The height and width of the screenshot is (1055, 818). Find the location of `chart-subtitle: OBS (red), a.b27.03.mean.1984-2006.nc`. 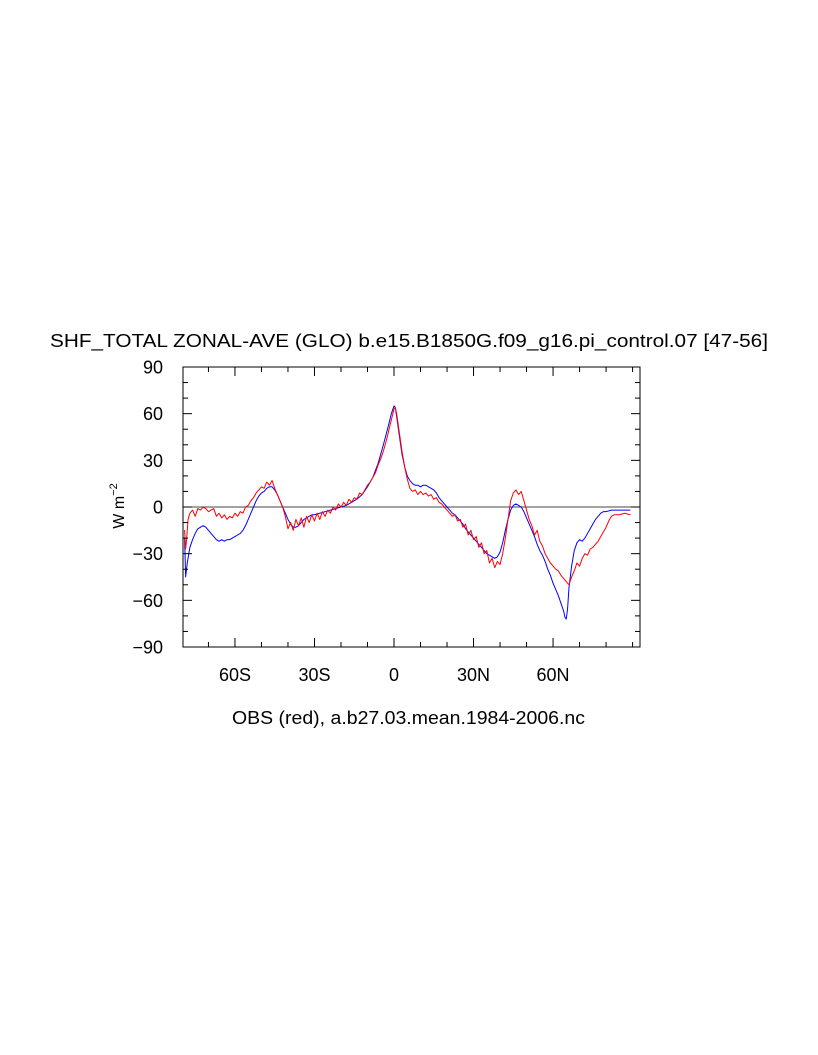

chart-subtitle: OBS (red), a.b27.03.mean.1984-2006.nc is located at coordinates (408, 718).